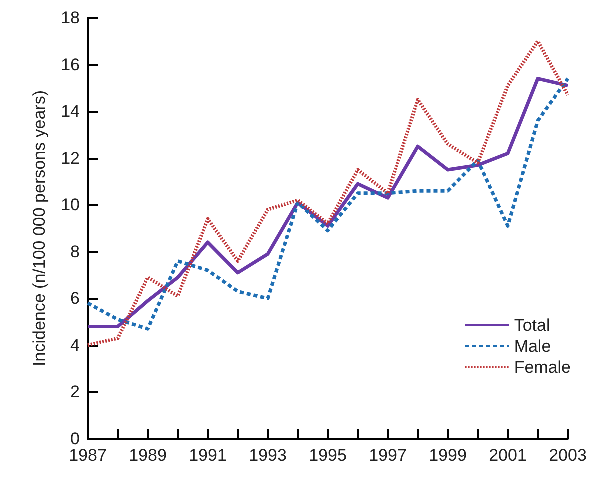 The image size is (604, 479). What do you see at coordinates (70, 64) in the screenshot?
I see `y-tick-label: 16` at bounding box center [70, 64].